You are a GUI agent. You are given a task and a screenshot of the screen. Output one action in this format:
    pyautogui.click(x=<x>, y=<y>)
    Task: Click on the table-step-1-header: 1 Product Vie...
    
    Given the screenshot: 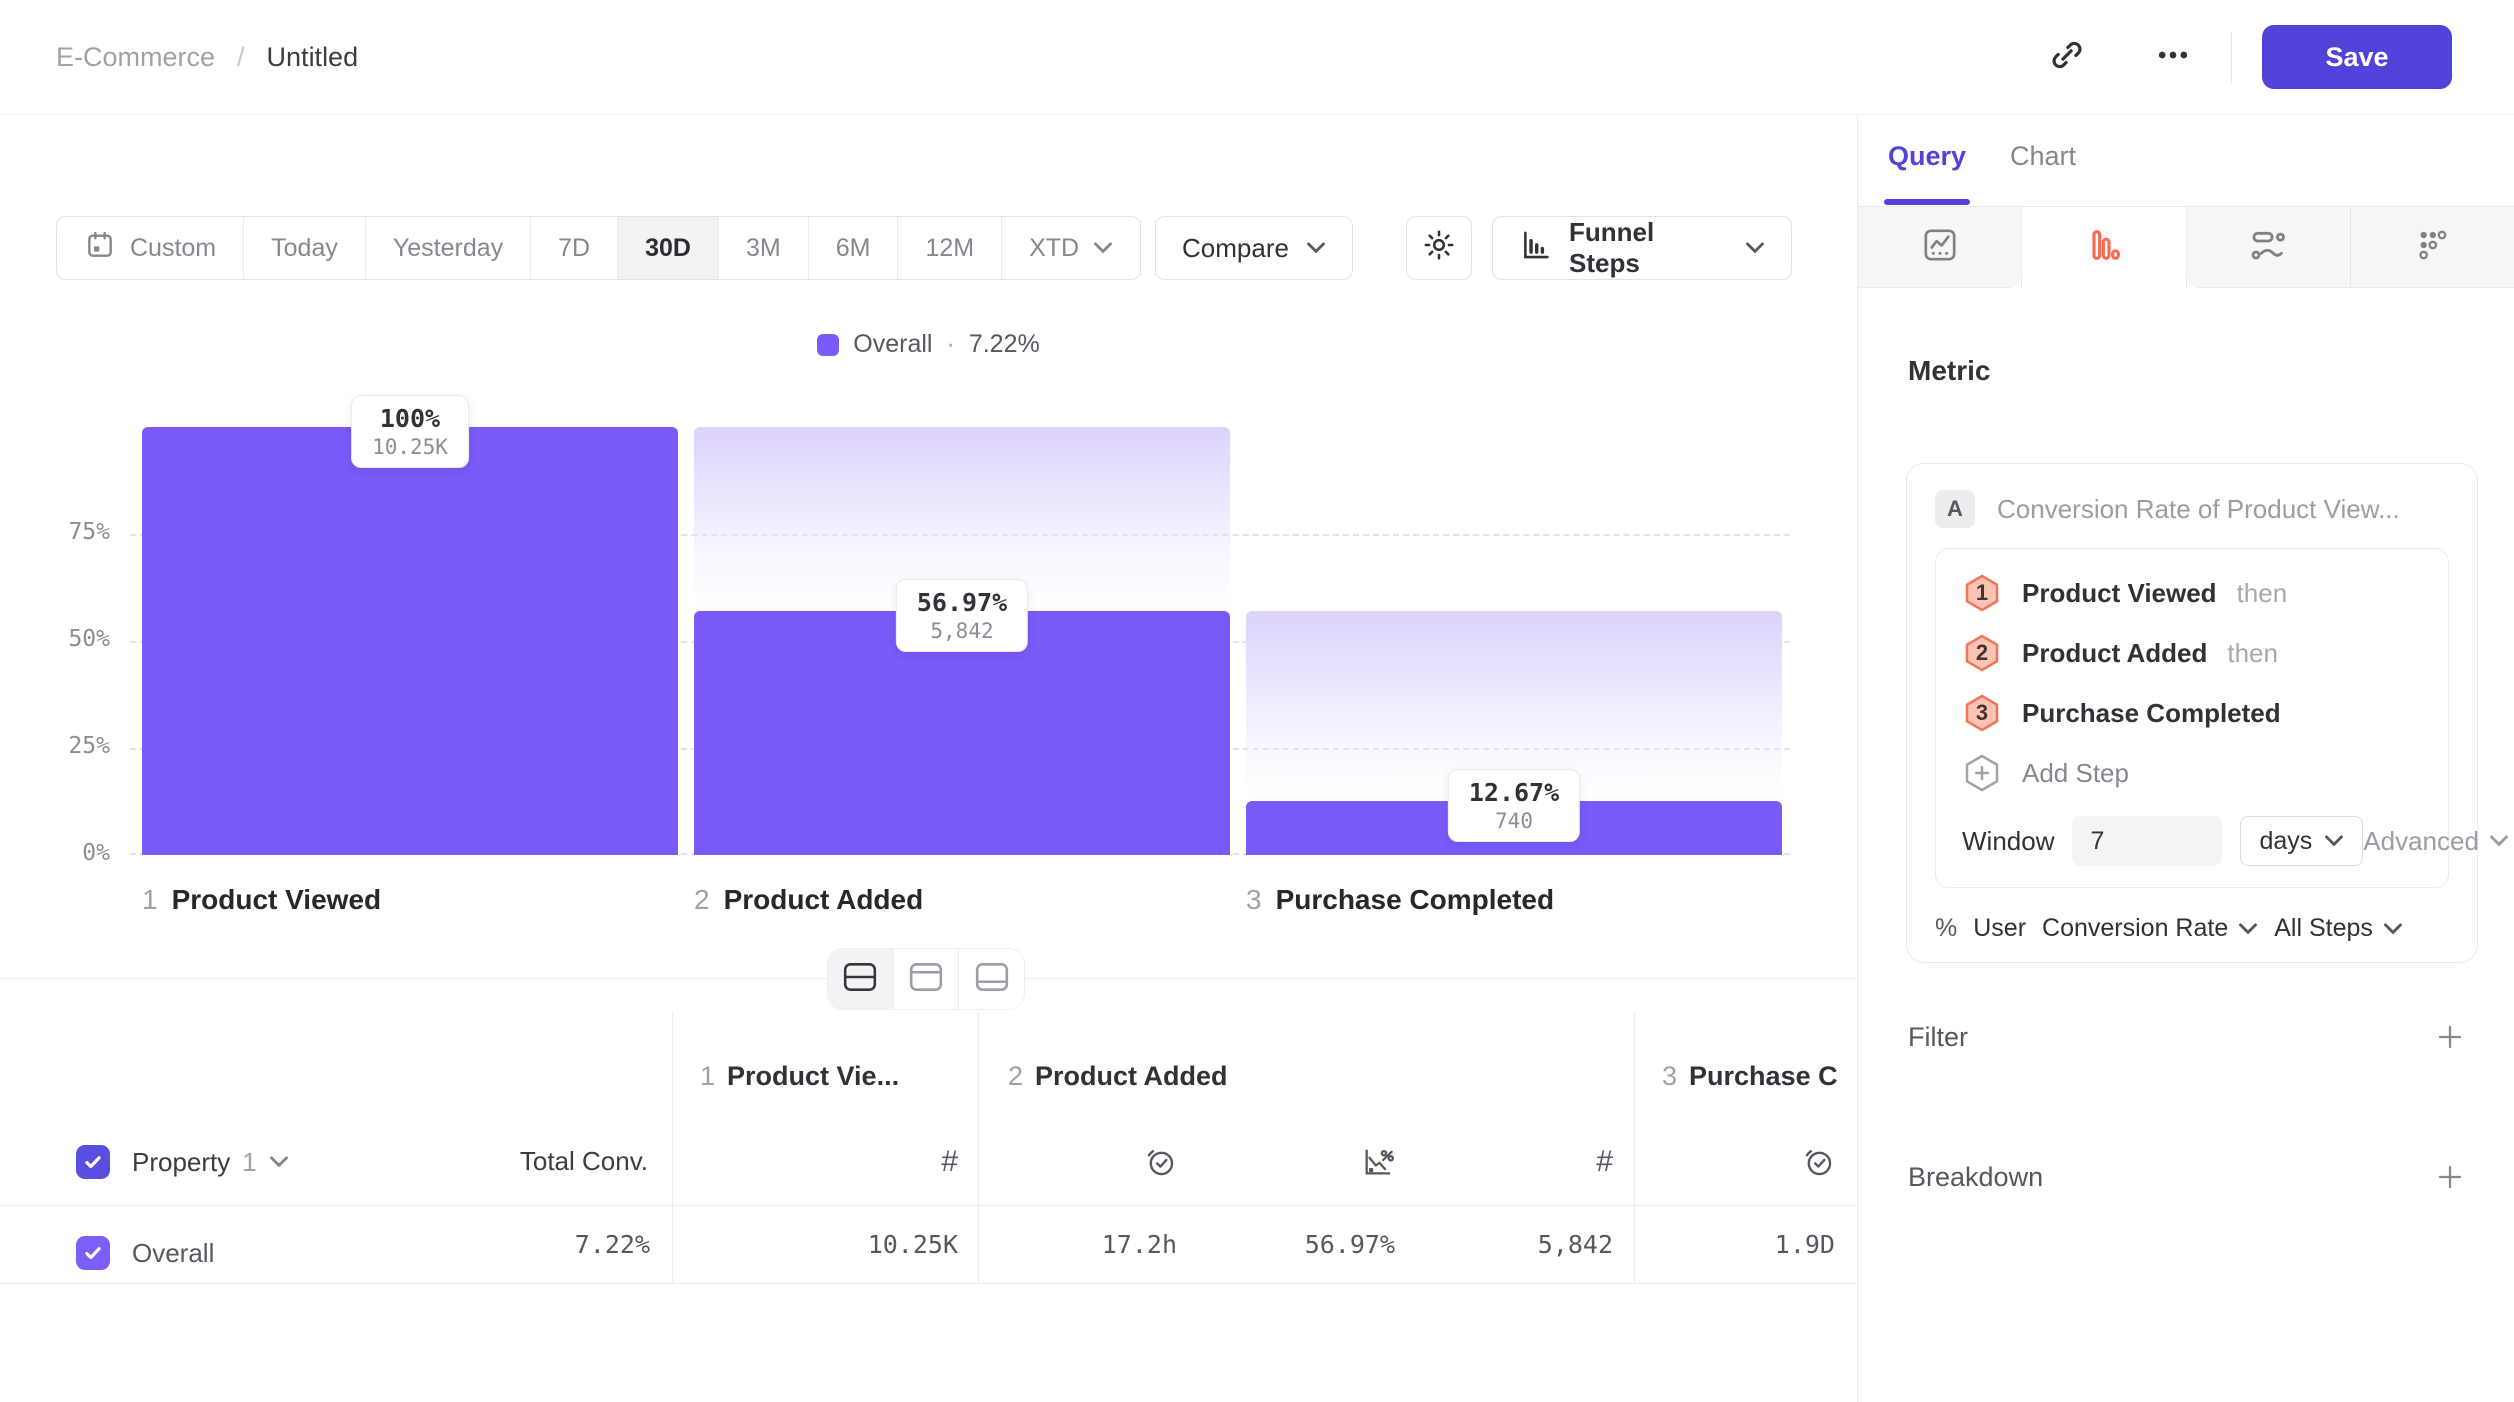 What is the action you would take?
    pyautogui.click(x=800, y=1075)
    